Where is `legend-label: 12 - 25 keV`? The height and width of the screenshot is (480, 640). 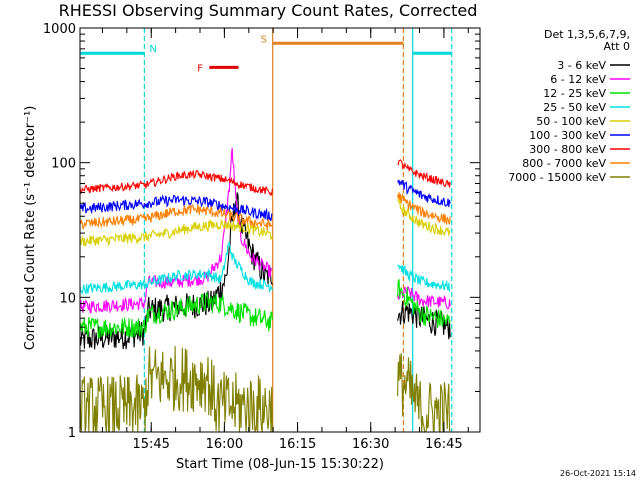 legend-label: 12 - 25 keV is located at coordinates (574, 93).